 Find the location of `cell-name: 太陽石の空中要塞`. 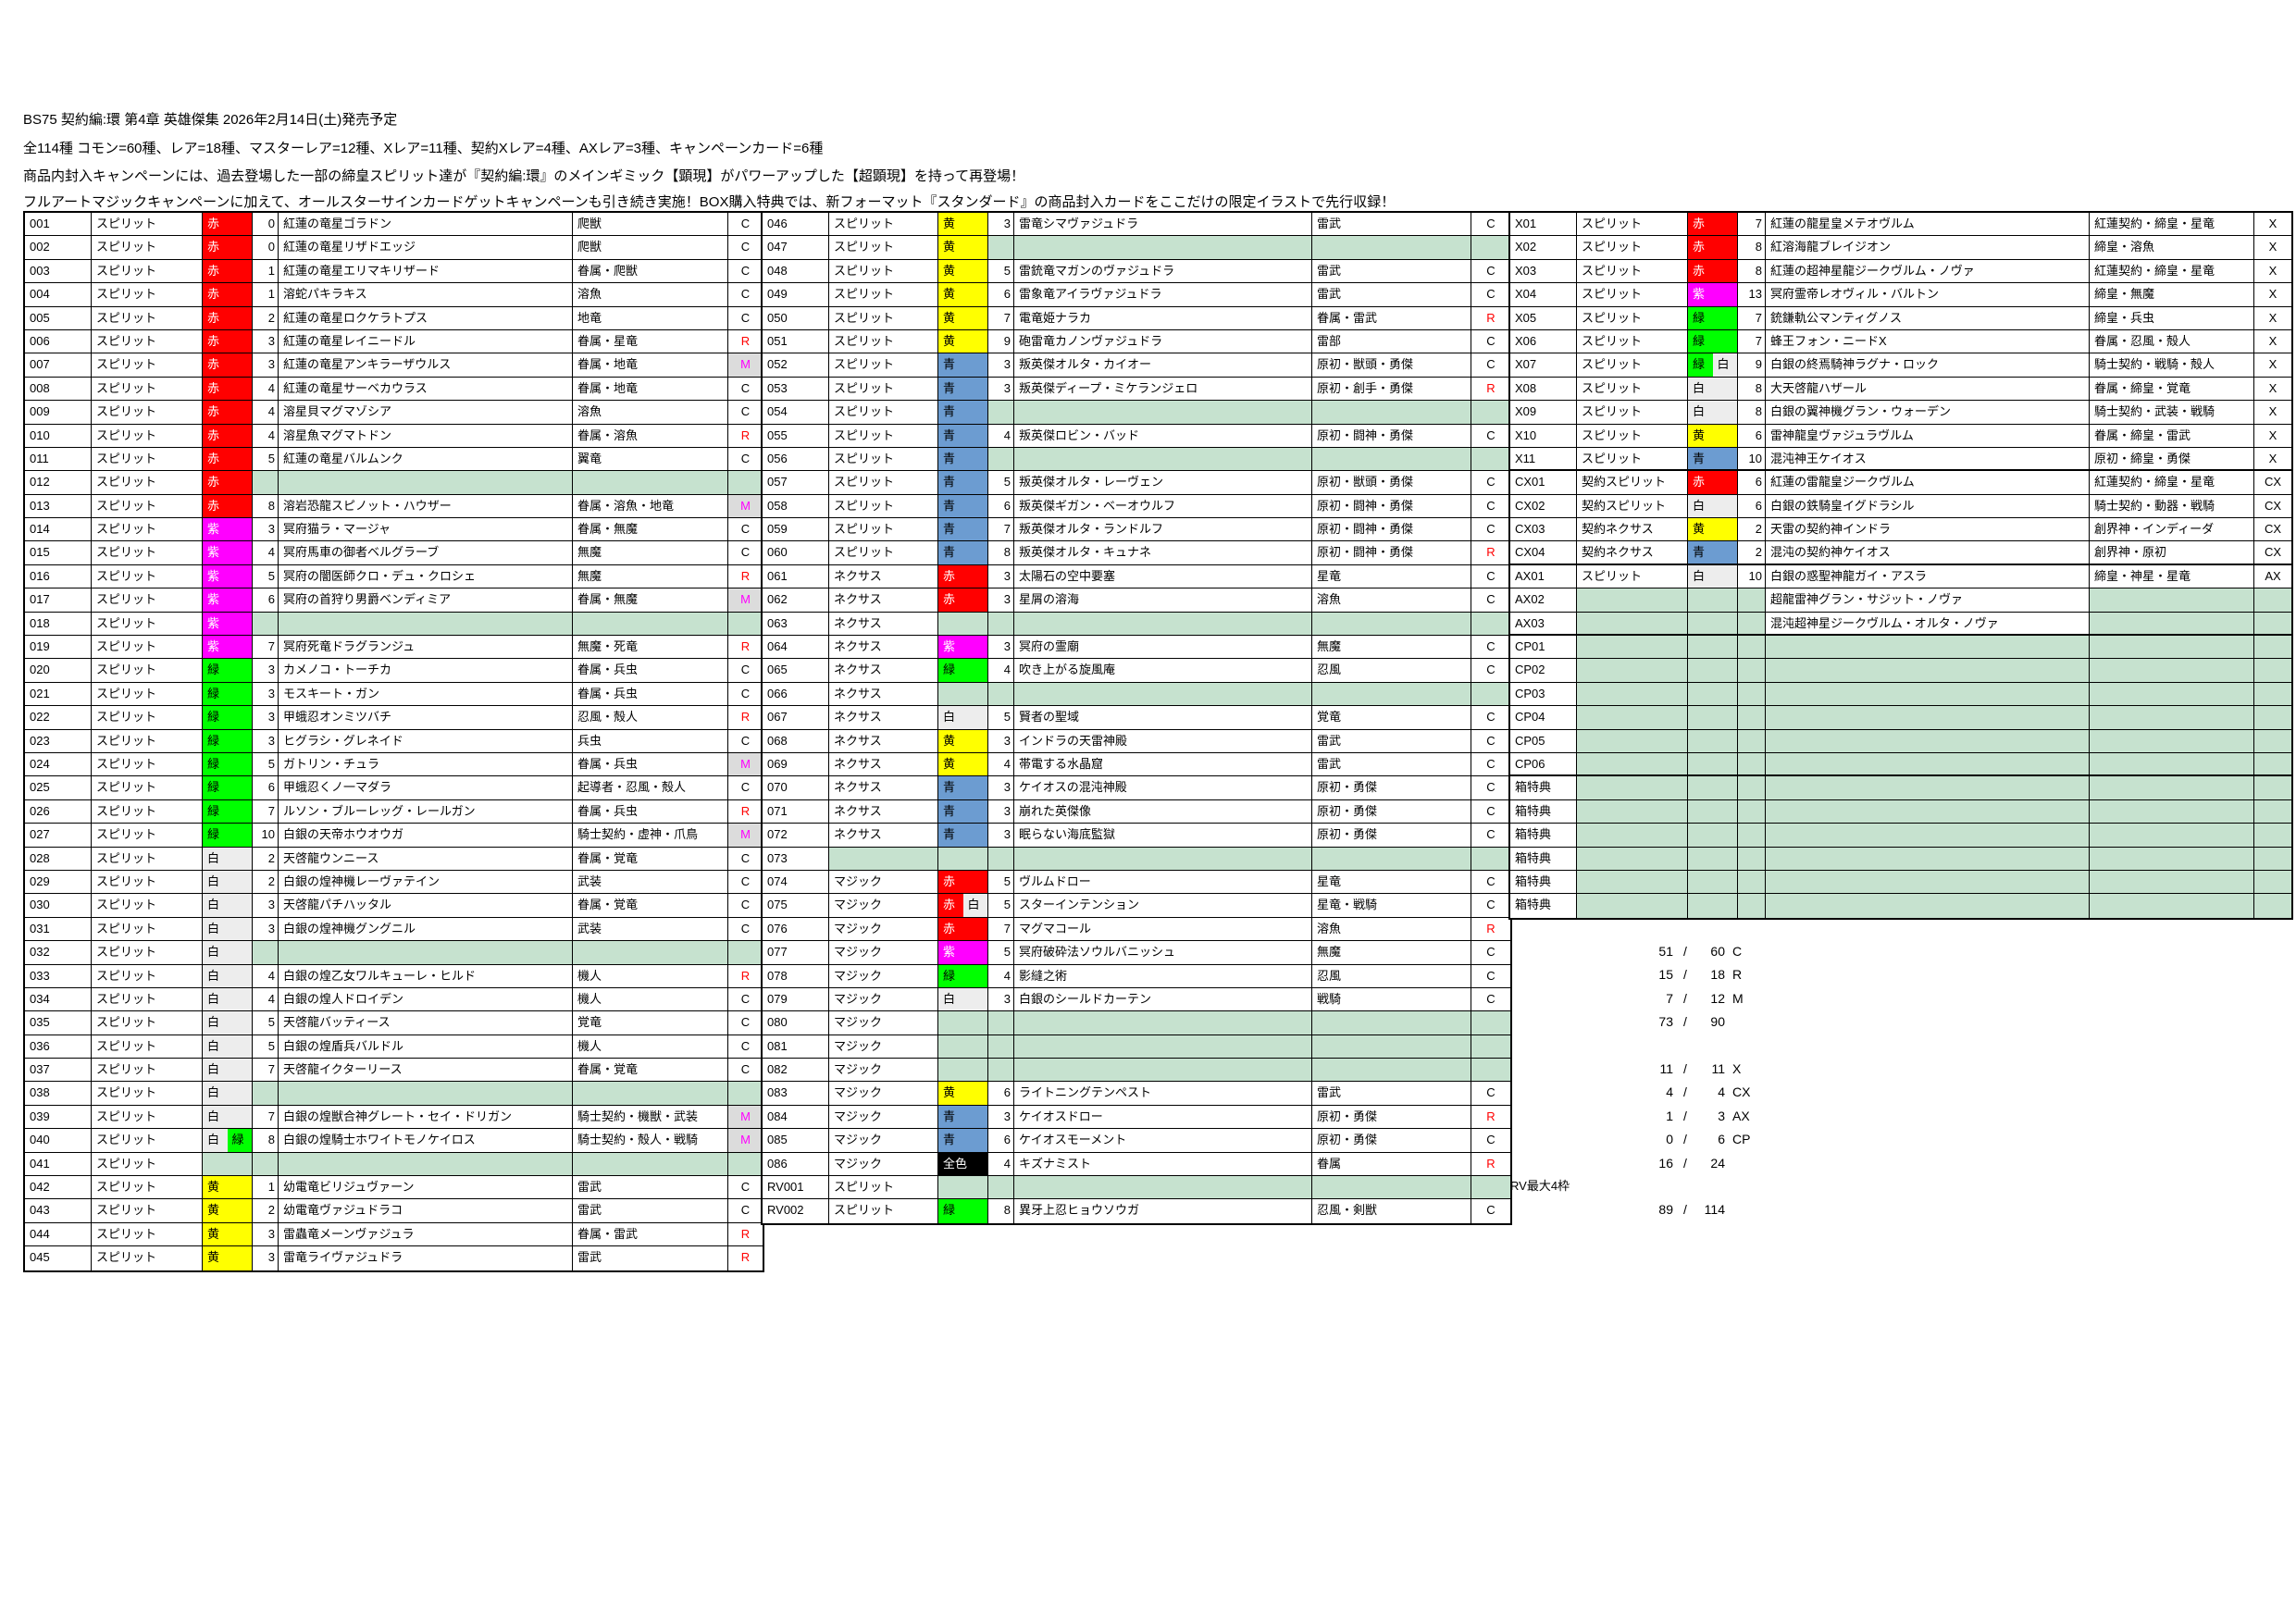

cell-name: 太陽石の空中要塞 is located at coordinates (1163, 576).